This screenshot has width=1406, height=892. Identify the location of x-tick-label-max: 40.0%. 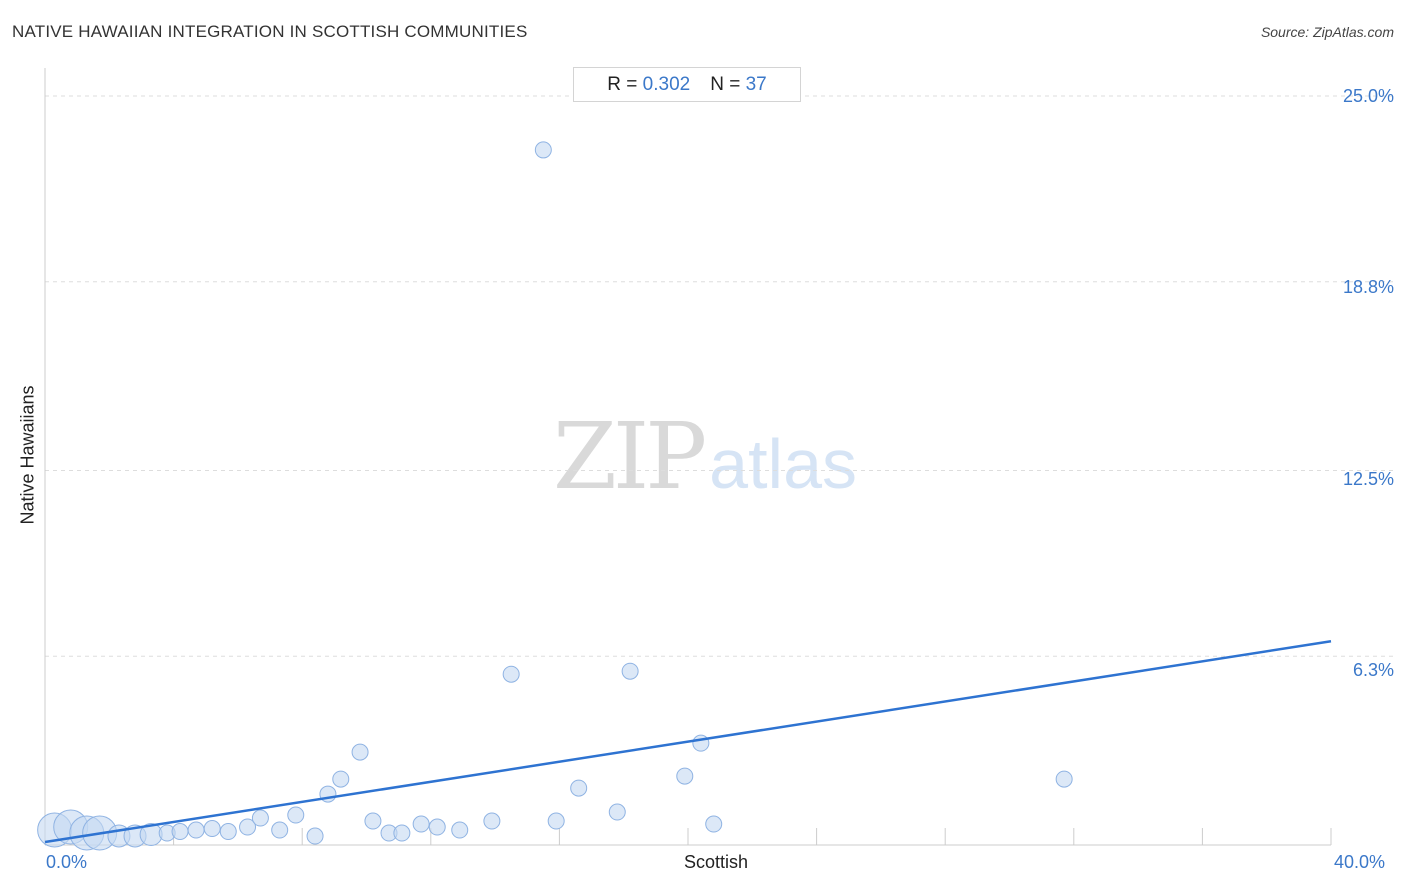
(1360, 862).